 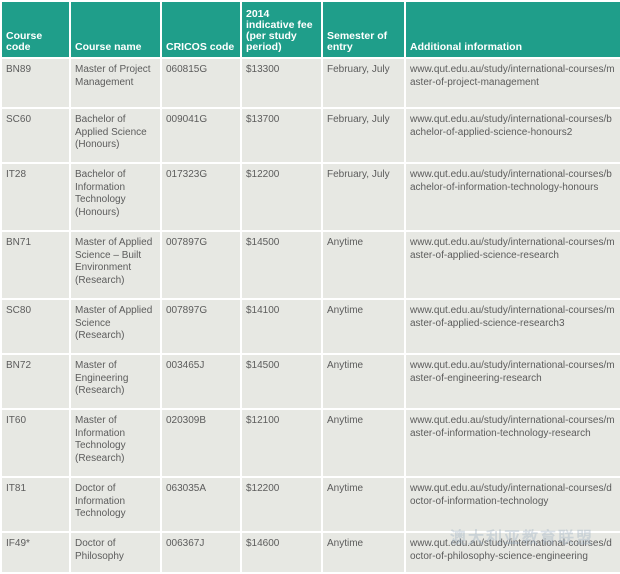 What do you see at coordinates (201, 552) in the screenshot?
I see `cricos-code-cell: 006367J` at bounding box center [201, 552].